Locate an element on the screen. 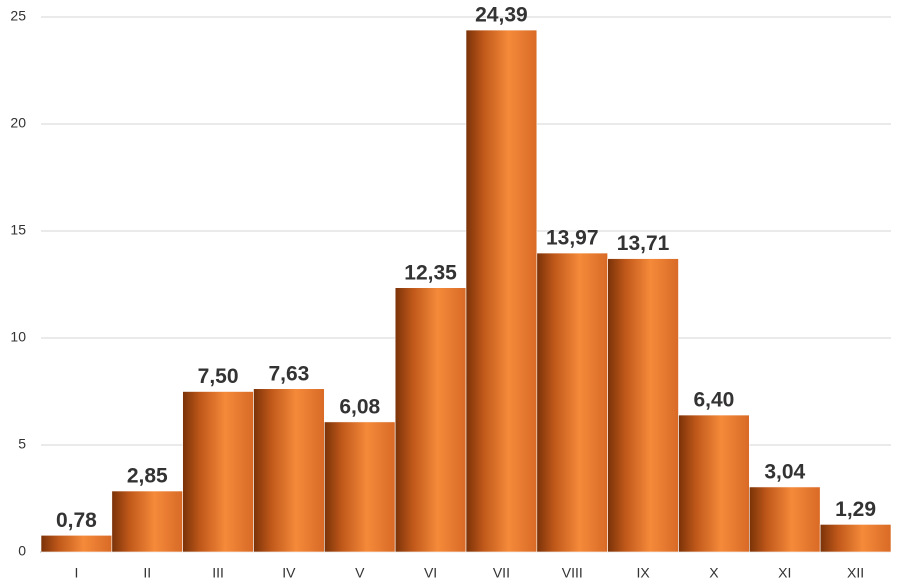  value-label: 13,71 is located at coordinates (643, 243).